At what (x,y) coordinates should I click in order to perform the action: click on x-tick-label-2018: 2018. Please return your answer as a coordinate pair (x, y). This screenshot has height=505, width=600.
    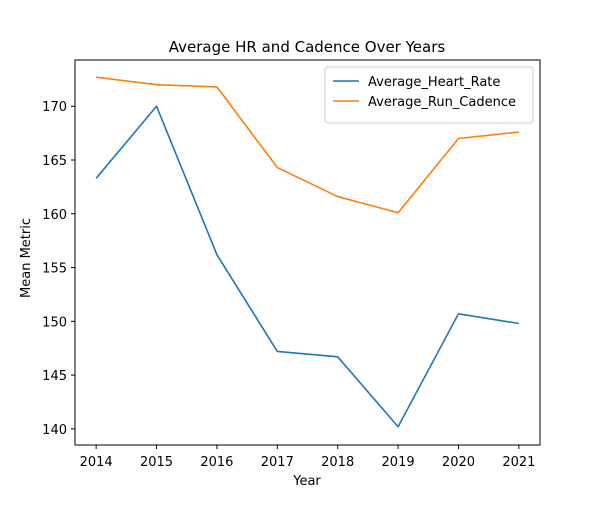
    Looking at the image, I should click on (337, 462).